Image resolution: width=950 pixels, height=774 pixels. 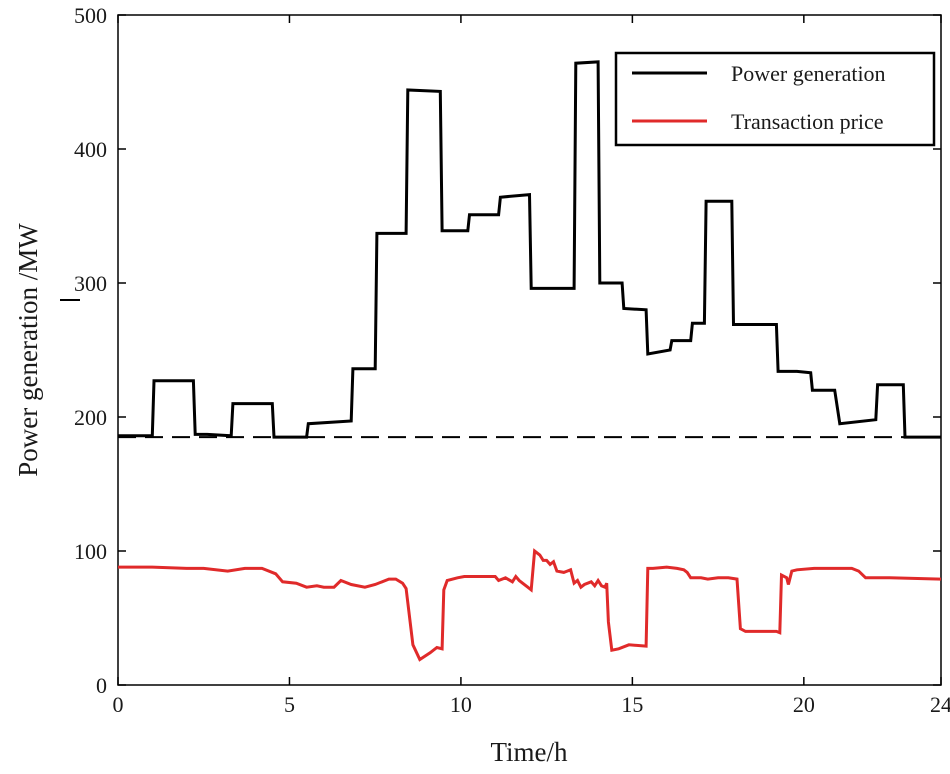 I want to click on legend-label-transaction-price: Transaction price, so click(x=807, y=121).